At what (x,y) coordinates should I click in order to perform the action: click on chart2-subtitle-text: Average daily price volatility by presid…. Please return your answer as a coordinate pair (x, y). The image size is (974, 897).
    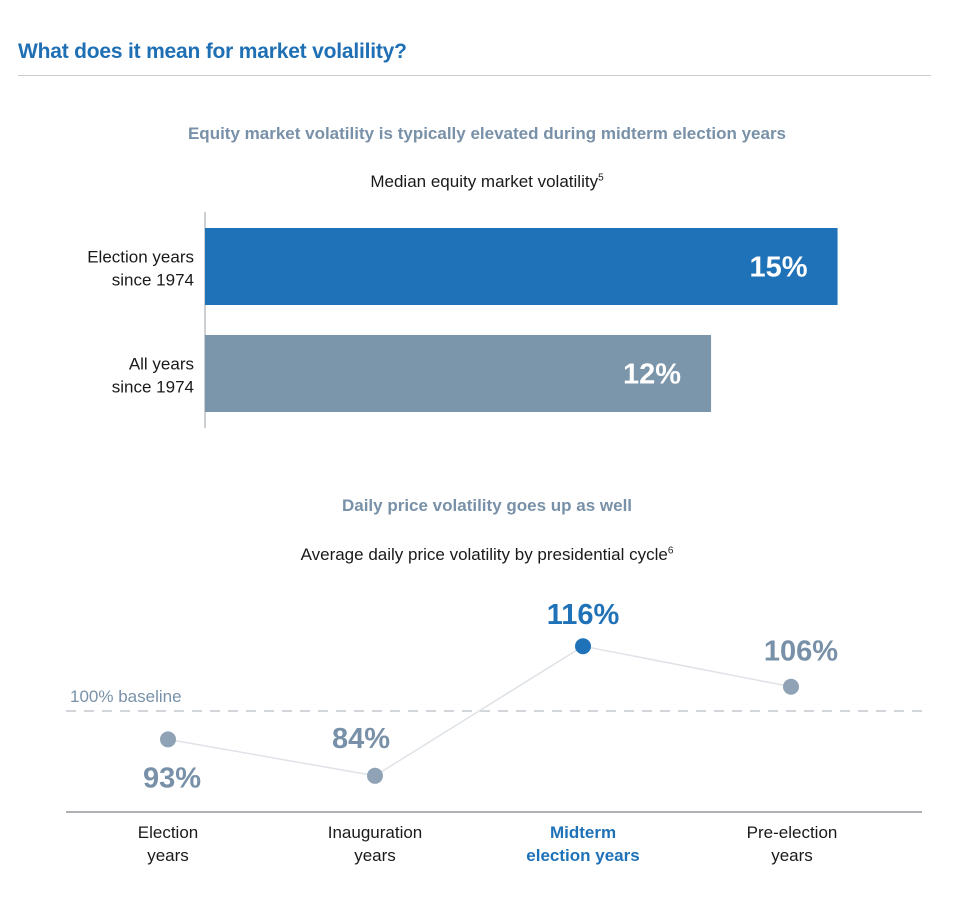
    Looking at the image, I should click on (484, 554).